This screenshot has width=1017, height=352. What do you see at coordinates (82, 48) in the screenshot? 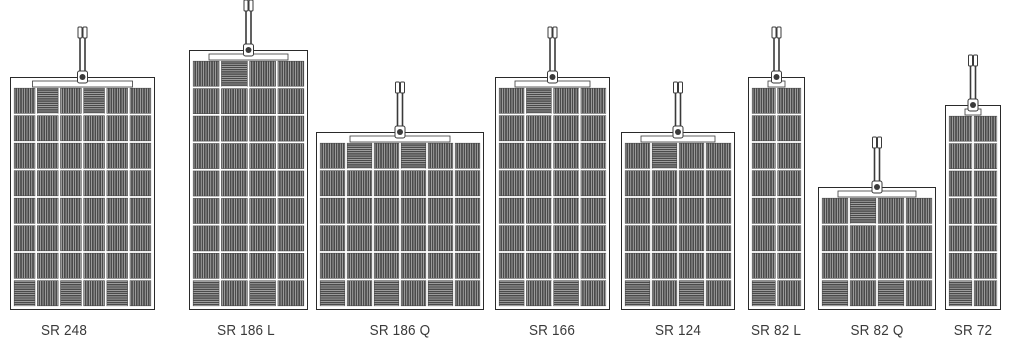
I see `connector-cables` at bounding box center [82, 48].